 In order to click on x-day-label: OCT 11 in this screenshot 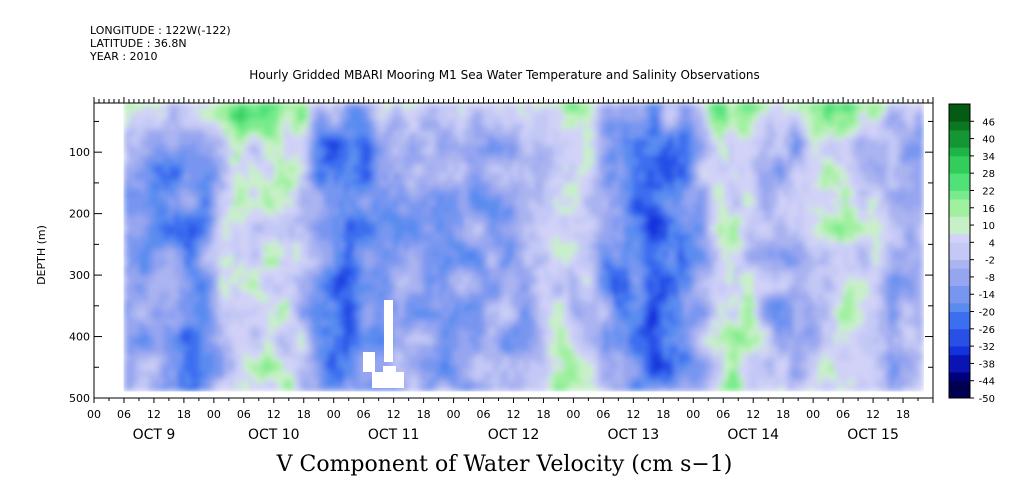, I will do `click(394, 435)`.